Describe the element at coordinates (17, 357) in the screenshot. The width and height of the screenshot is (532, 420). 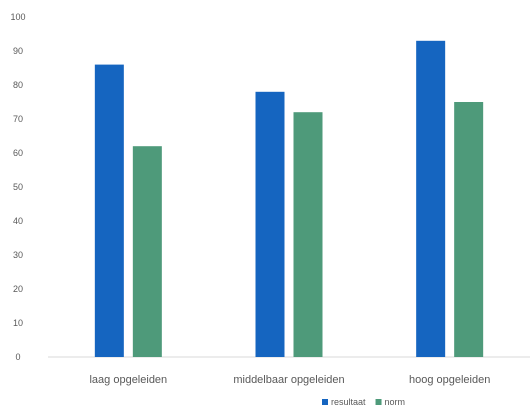
I see `y-tick-label: 0` at that location.